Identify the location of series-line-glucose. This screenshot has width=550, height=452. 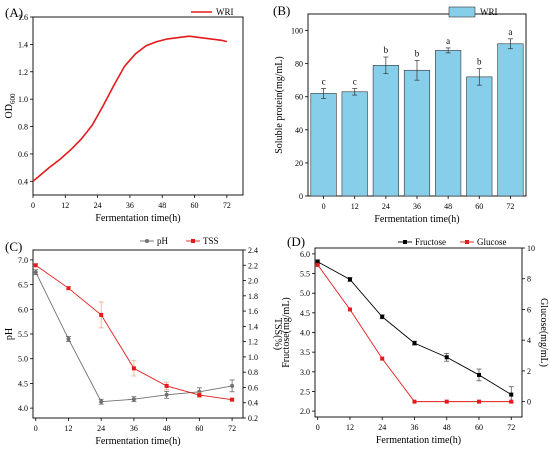
(414, 333).